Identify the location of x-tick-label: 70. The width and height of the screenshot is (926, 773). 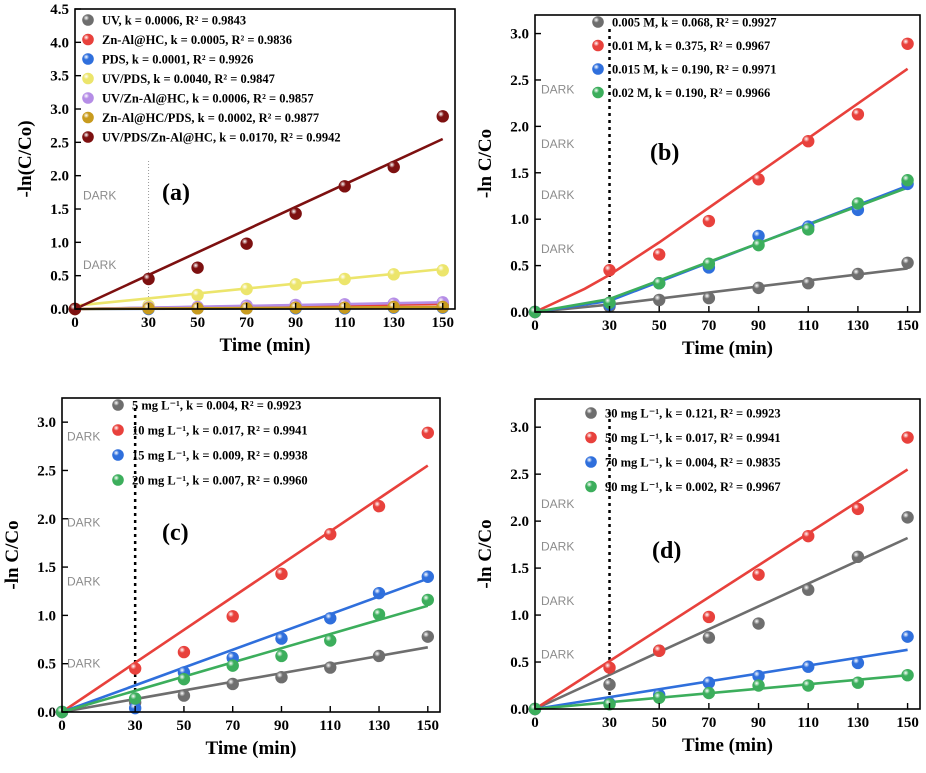
(708, 326).